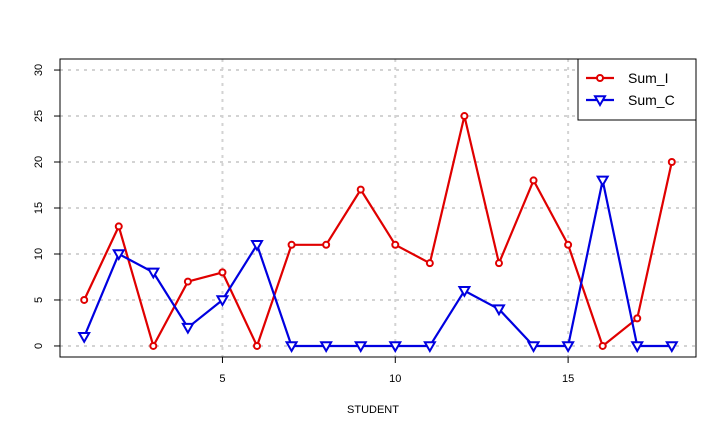 This screenshot has height=432, width=720. I want to click on legend: Sum_I Sum_C, so click(637, 89).